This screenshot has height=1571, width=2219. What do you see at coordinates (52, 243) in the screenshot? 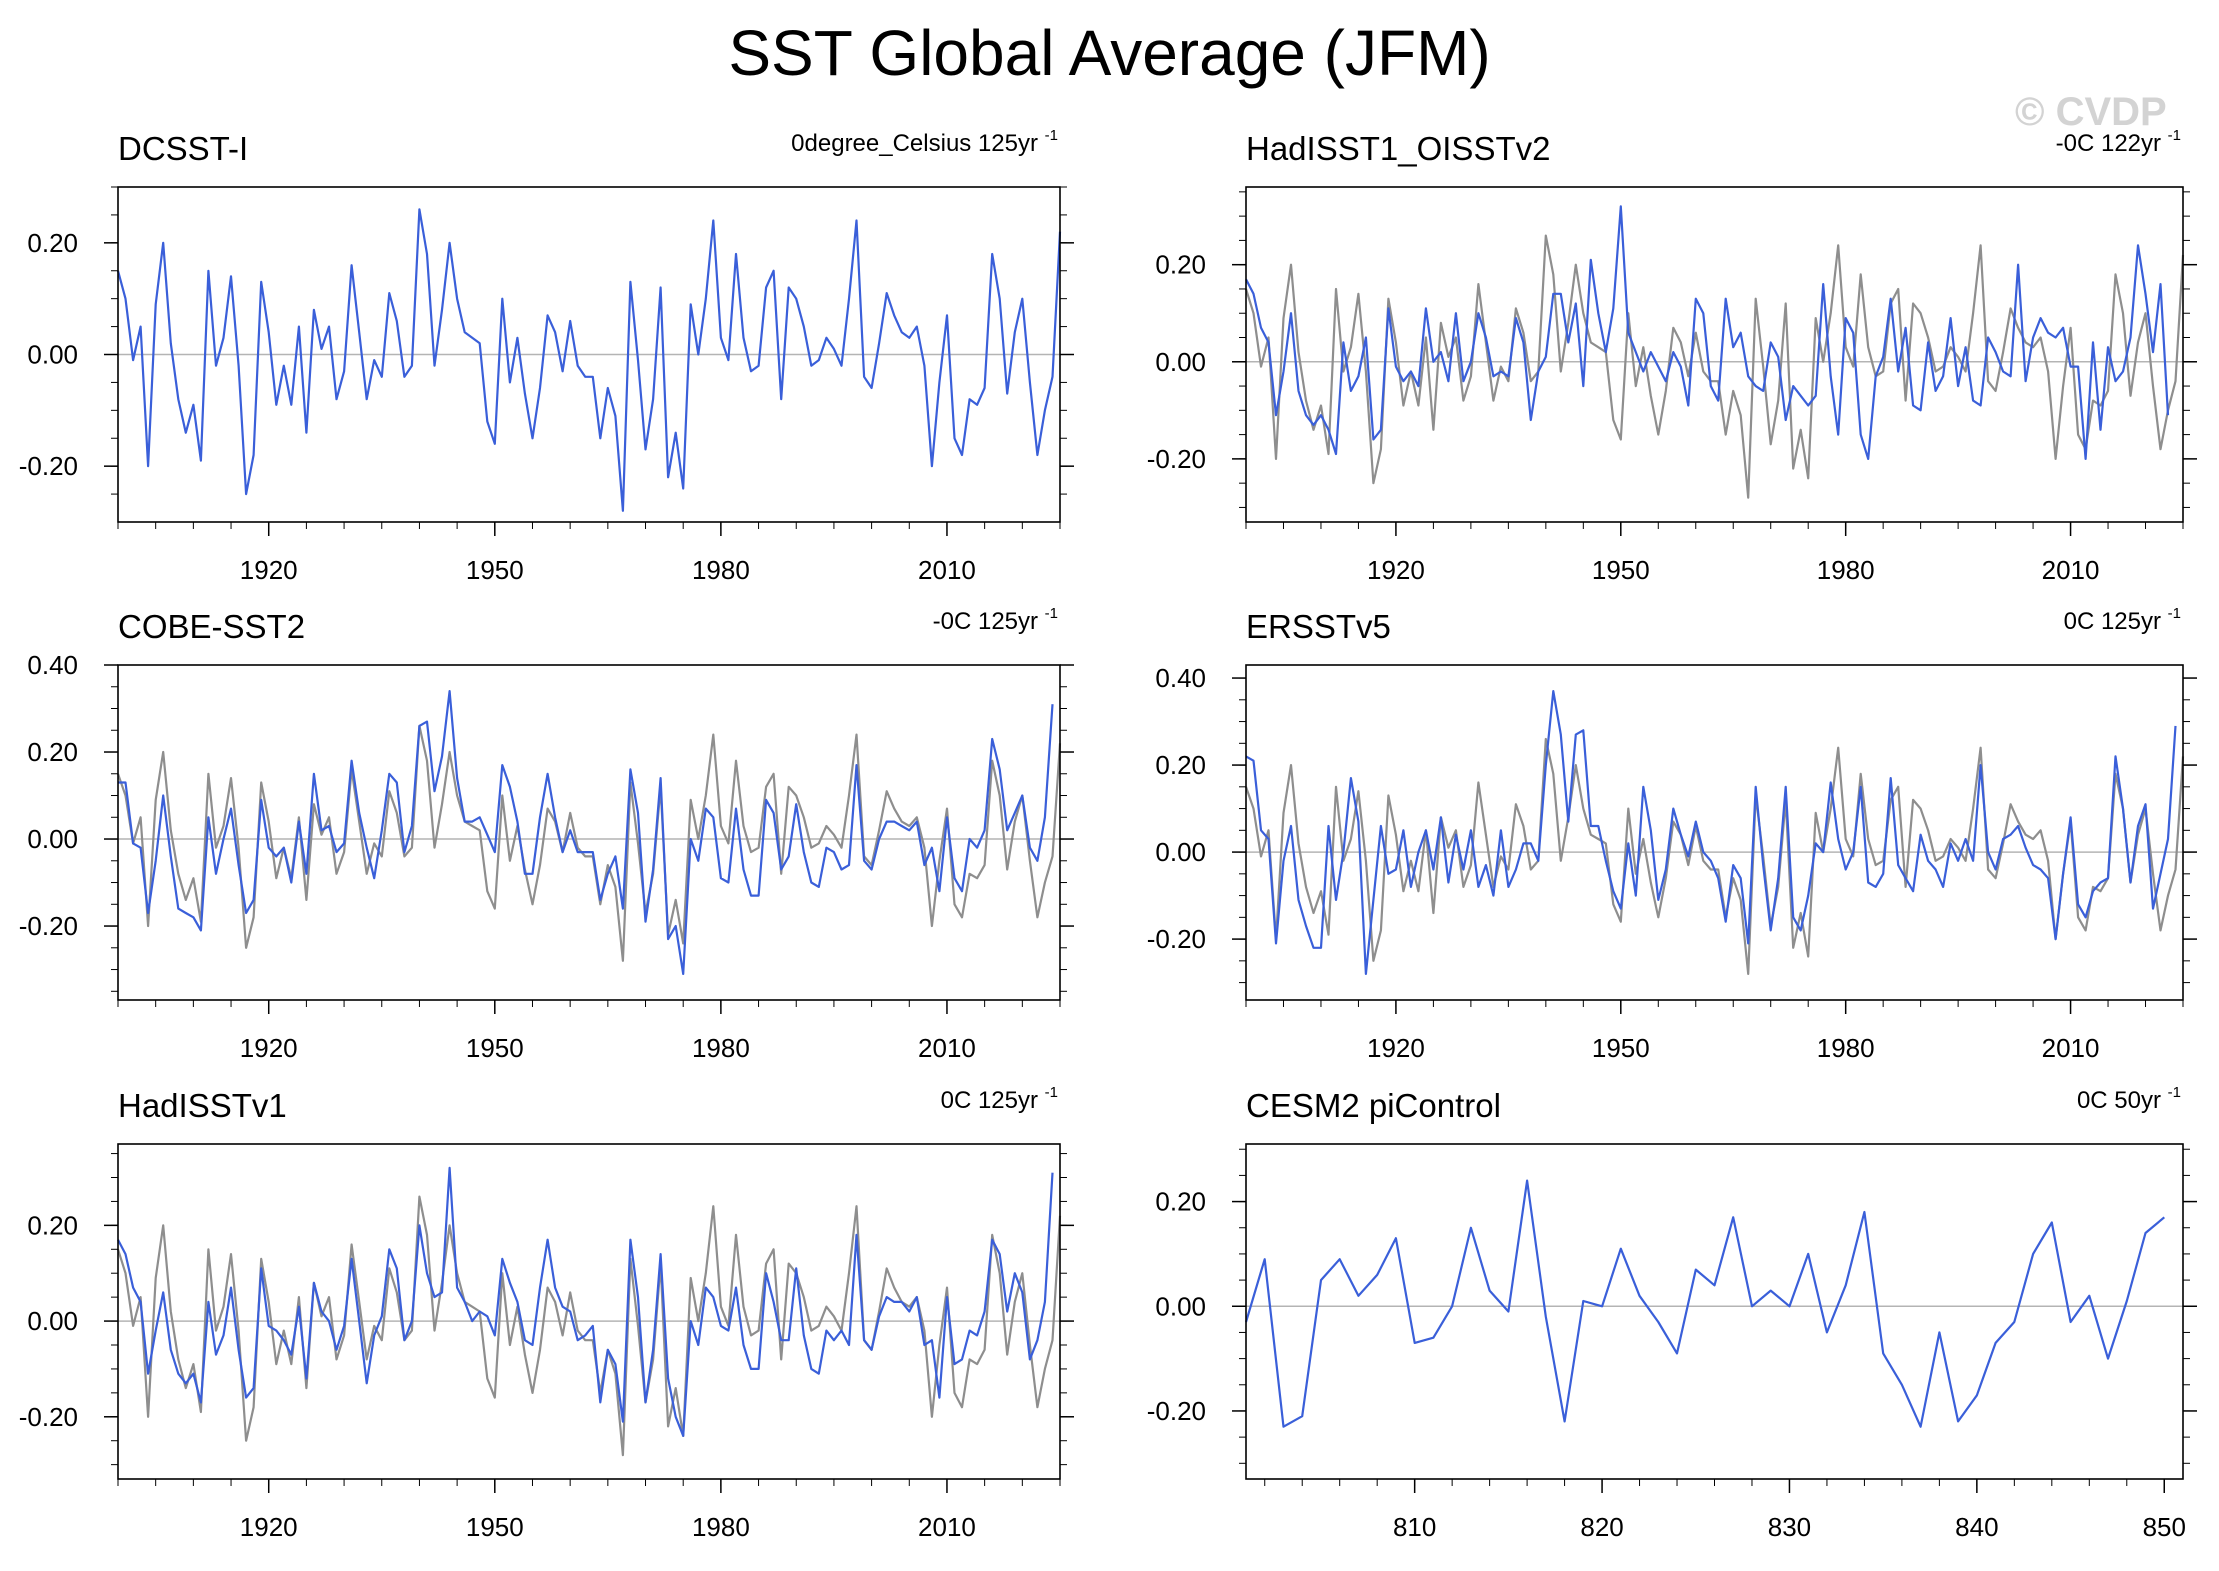
I see `panel-dcsst-i-ytick-label: 0.20` at bounding box center [52, 243].